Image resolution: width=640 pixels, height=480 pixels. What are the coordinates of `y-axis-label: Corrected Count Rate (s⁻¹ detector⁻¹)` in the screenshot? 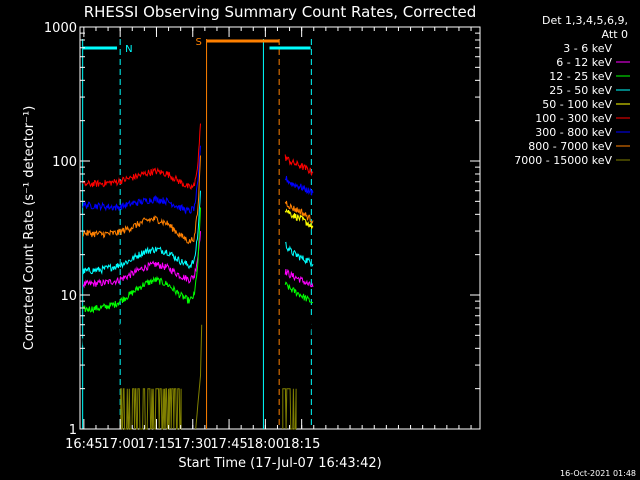 It's located at (29, 228).